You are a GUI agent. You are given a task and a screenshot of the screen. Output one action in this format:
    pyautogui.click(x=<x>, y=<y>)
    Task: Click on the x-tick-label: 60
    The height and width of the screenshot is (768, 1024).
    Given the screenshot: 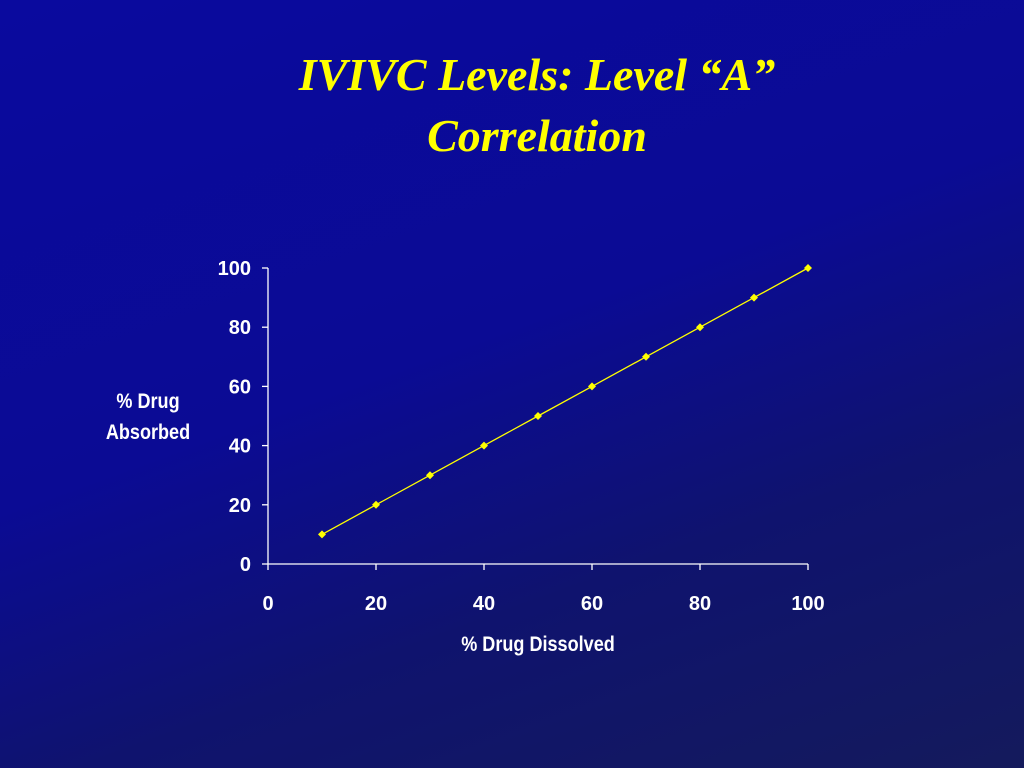 What is the action you would take?
    pyautogui.click(x=592, y=604)
    